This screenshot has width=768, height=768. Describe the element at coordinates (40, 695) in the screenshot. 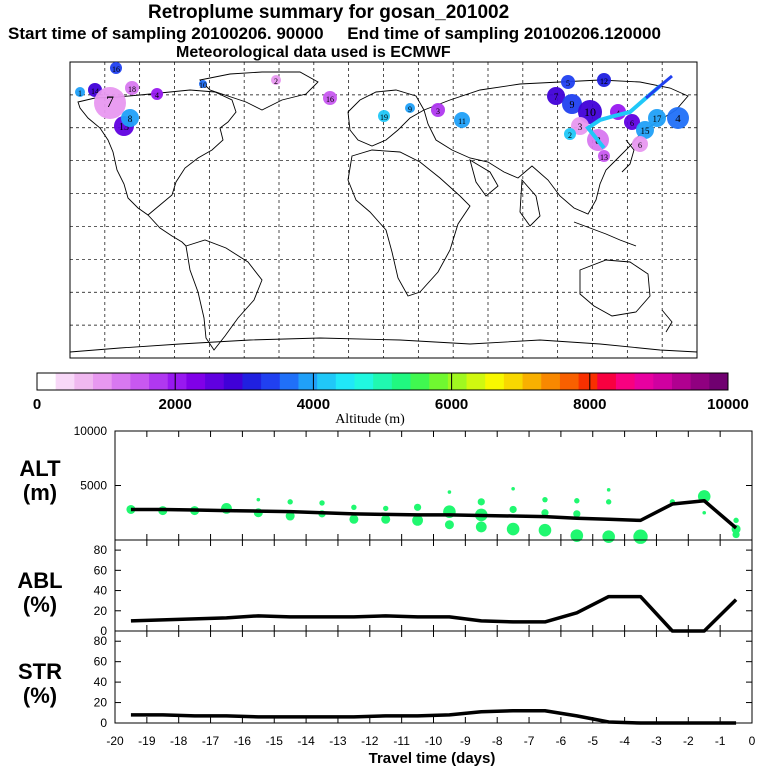

I see `panel-ylabel: (%)` at that location.